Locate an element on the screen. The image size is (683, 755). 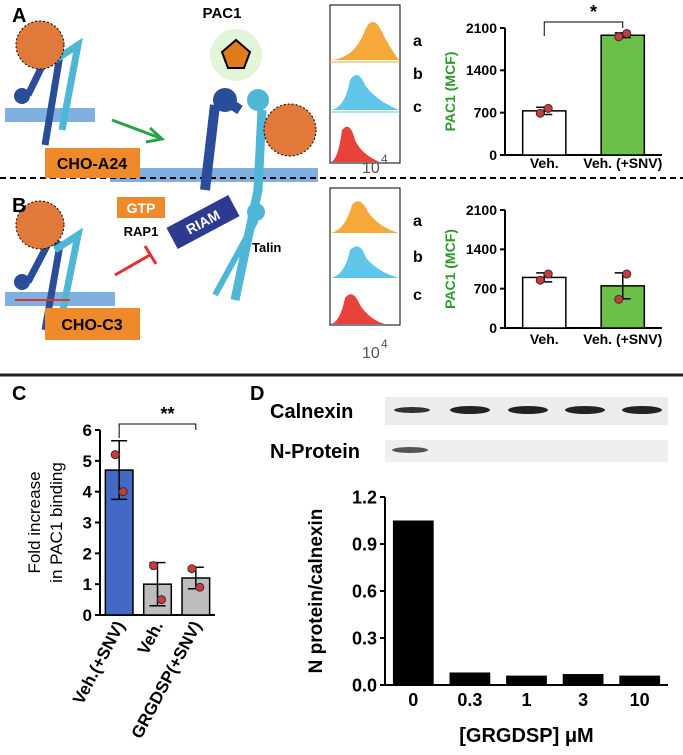
y-axis-label: N protein/calnexin is located at coordinates (316, 591).